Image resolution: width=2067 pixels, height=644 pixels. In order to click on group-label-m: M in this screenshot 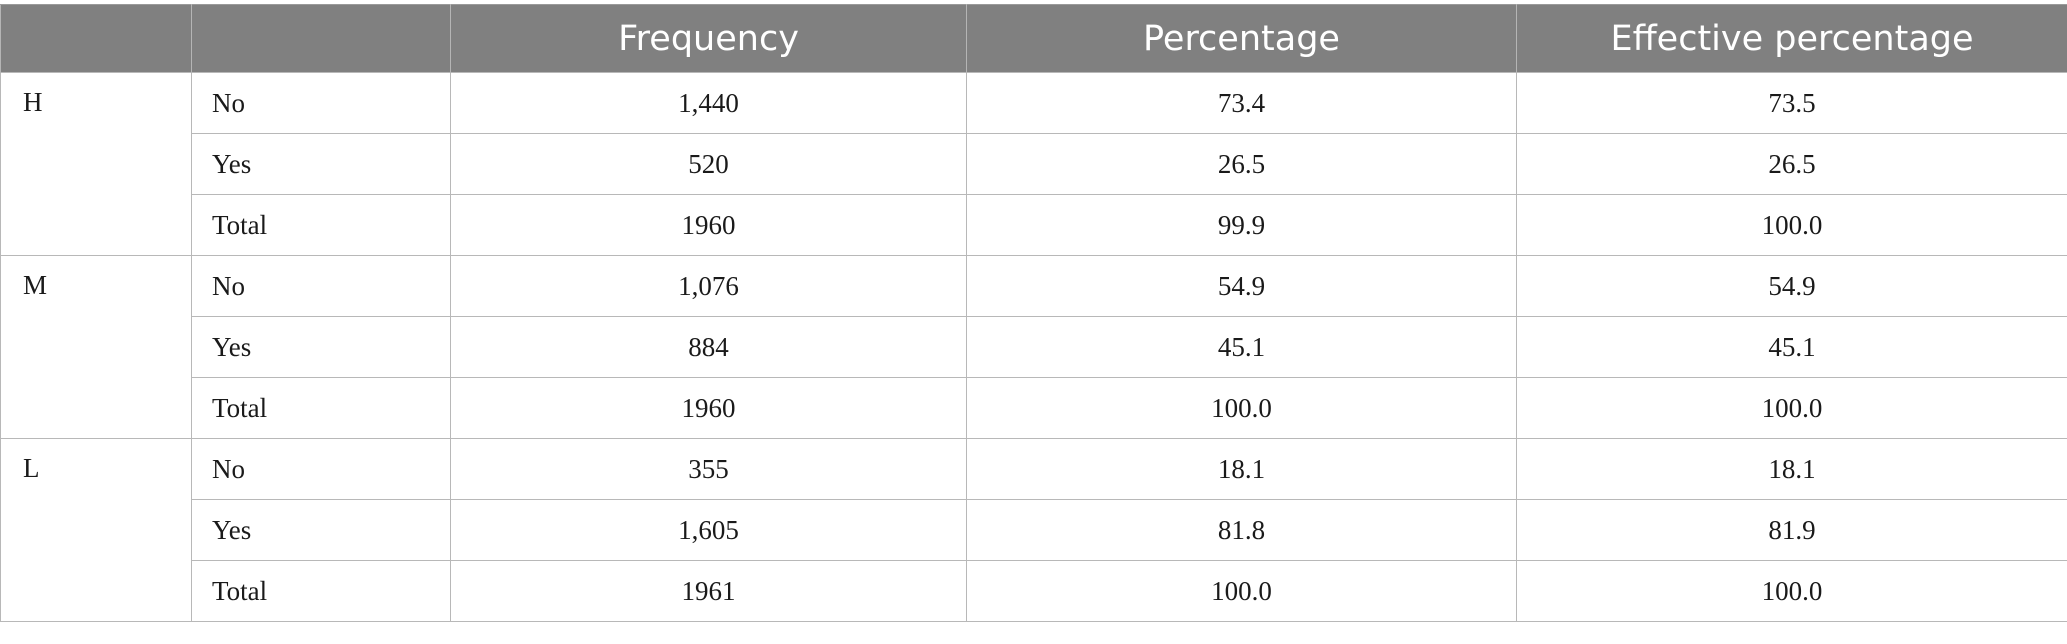, I will do `click(96, 347)`.